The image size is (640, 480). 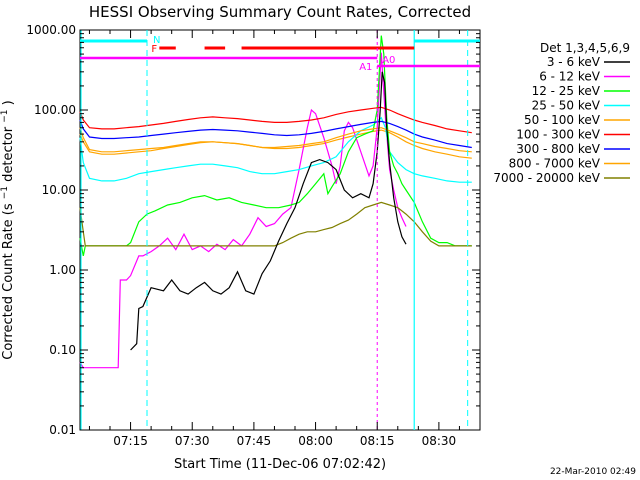 What do you see at coordinates (51, 30) in the screenshot?
I see `y-tick-label: 1000.00` at bounding box center [51, 30].